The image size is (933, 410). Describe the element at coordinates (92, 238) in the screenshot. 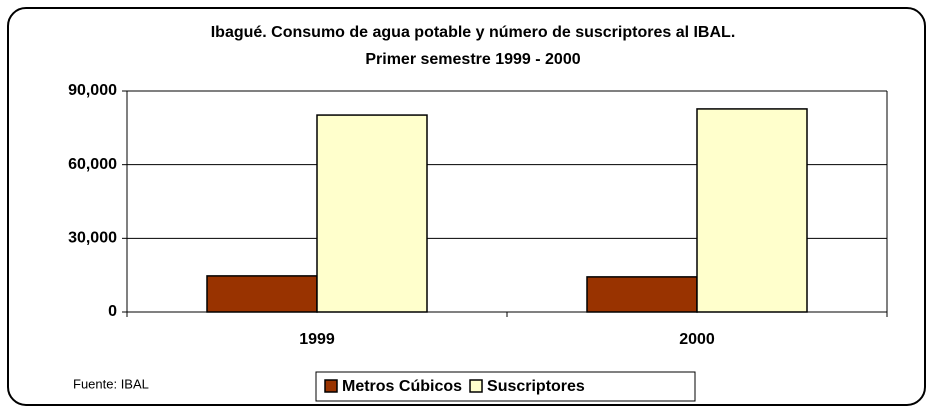

I see `y-tick-label: 30,000` at that location.